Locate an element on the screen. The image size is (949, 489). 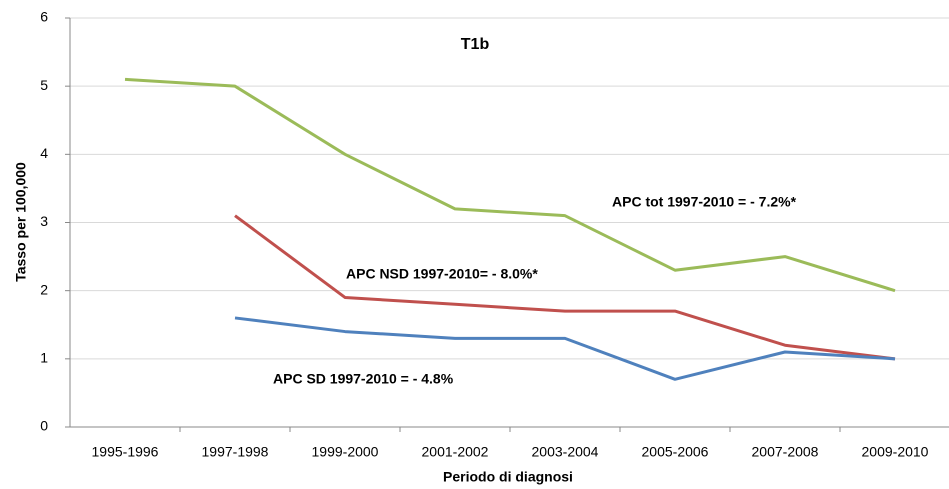
y-tick-label: 1 is located at coordinates (44, 358).